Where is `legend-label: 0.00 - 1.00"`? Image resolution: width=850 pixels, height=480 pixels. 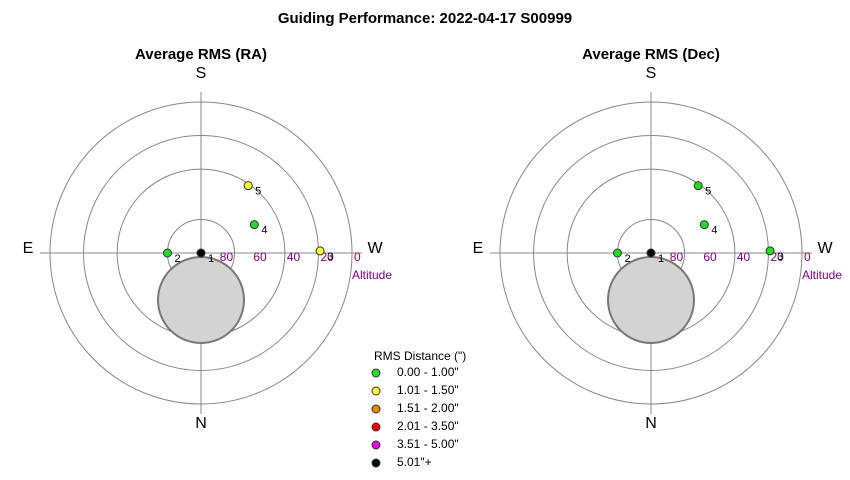
legend-label: 0.00 - 1.00" is located at coordinates (428, 372).